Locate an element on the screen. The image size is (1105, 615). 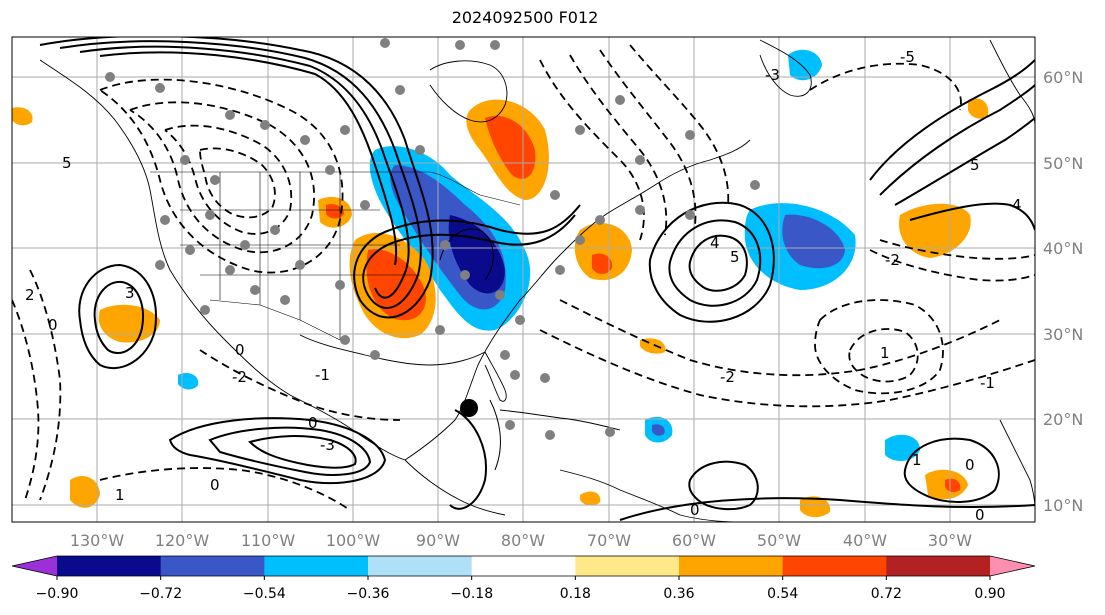
map-title: 2024092500 F012 is located at coordinates (525, 17).